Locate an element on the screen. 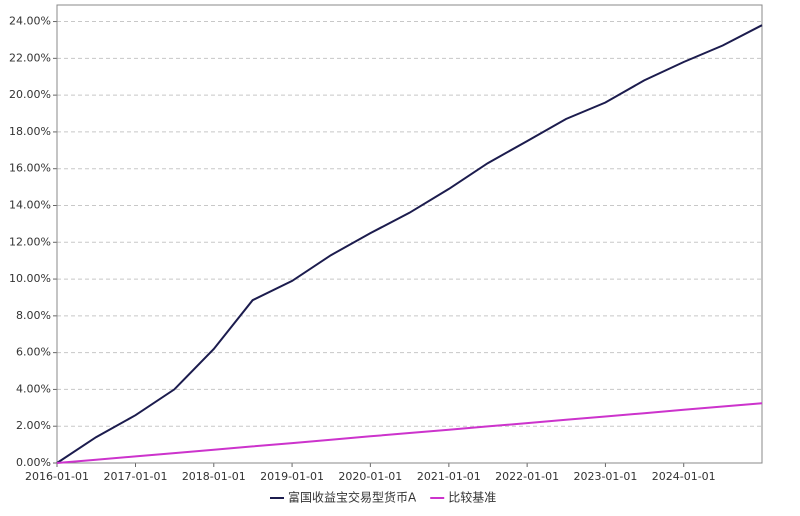 The width and height of the screenshot is (800, 516). y-tick-label: 20.00% is located at coordinates (30, 94).